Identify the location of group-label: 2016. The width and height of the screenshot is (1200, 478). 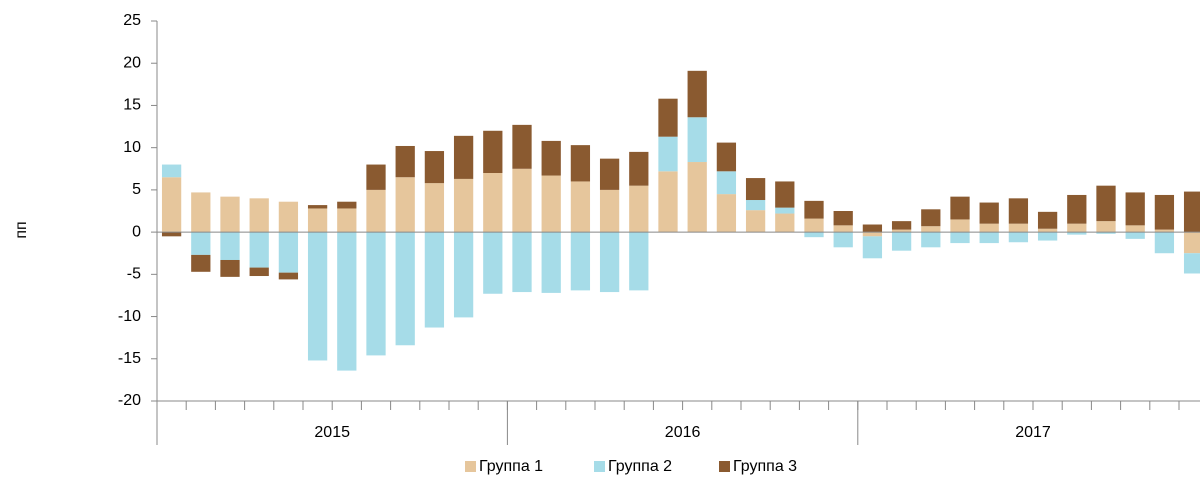
(683, 432).